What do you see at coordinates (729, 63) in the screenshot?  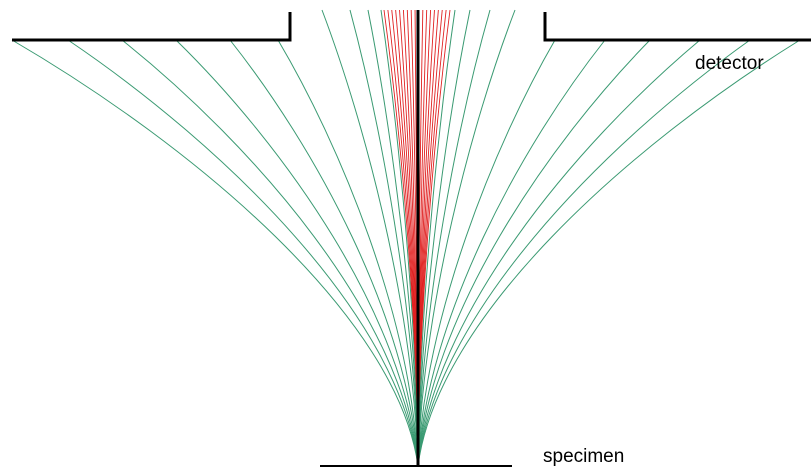 I see `detector-label: detector` at bounding box center [729, 63].